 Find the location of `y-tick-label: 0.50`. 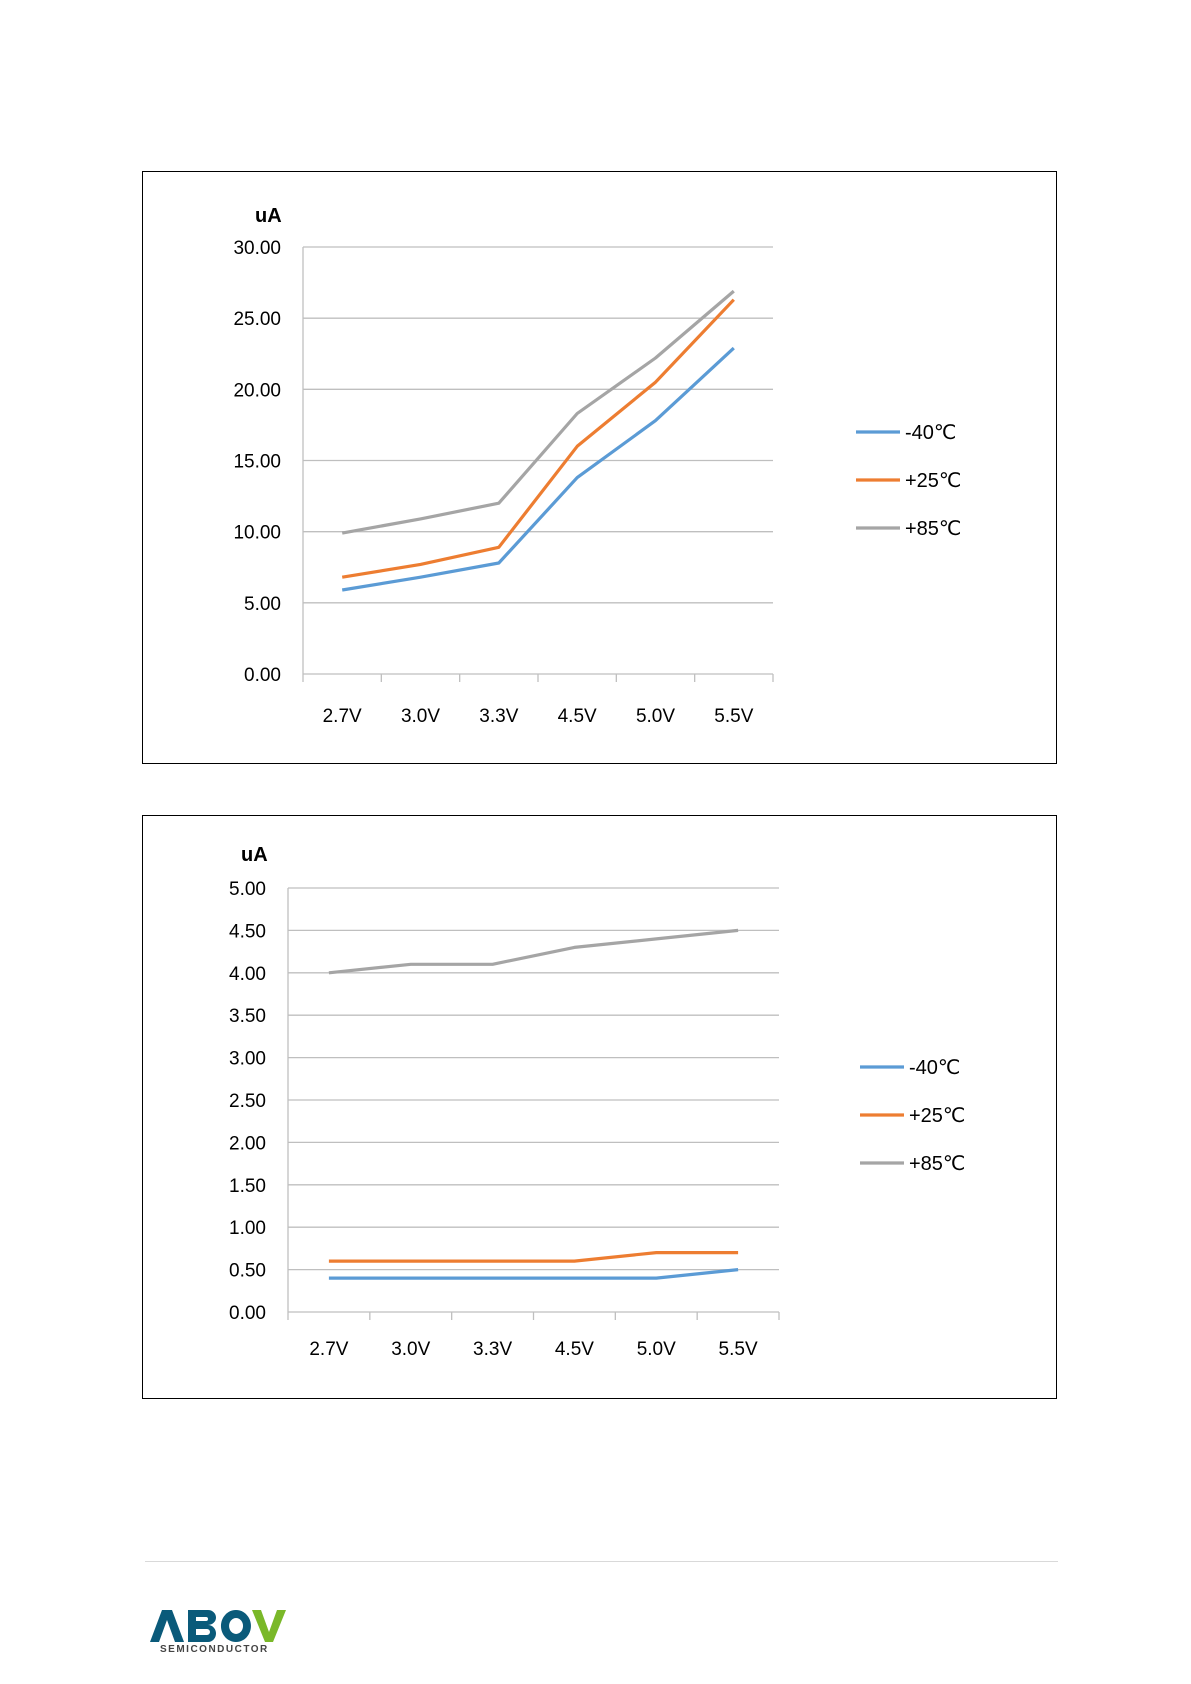

y-tick-label: 0.50 is located at coordinates (247, 1271).